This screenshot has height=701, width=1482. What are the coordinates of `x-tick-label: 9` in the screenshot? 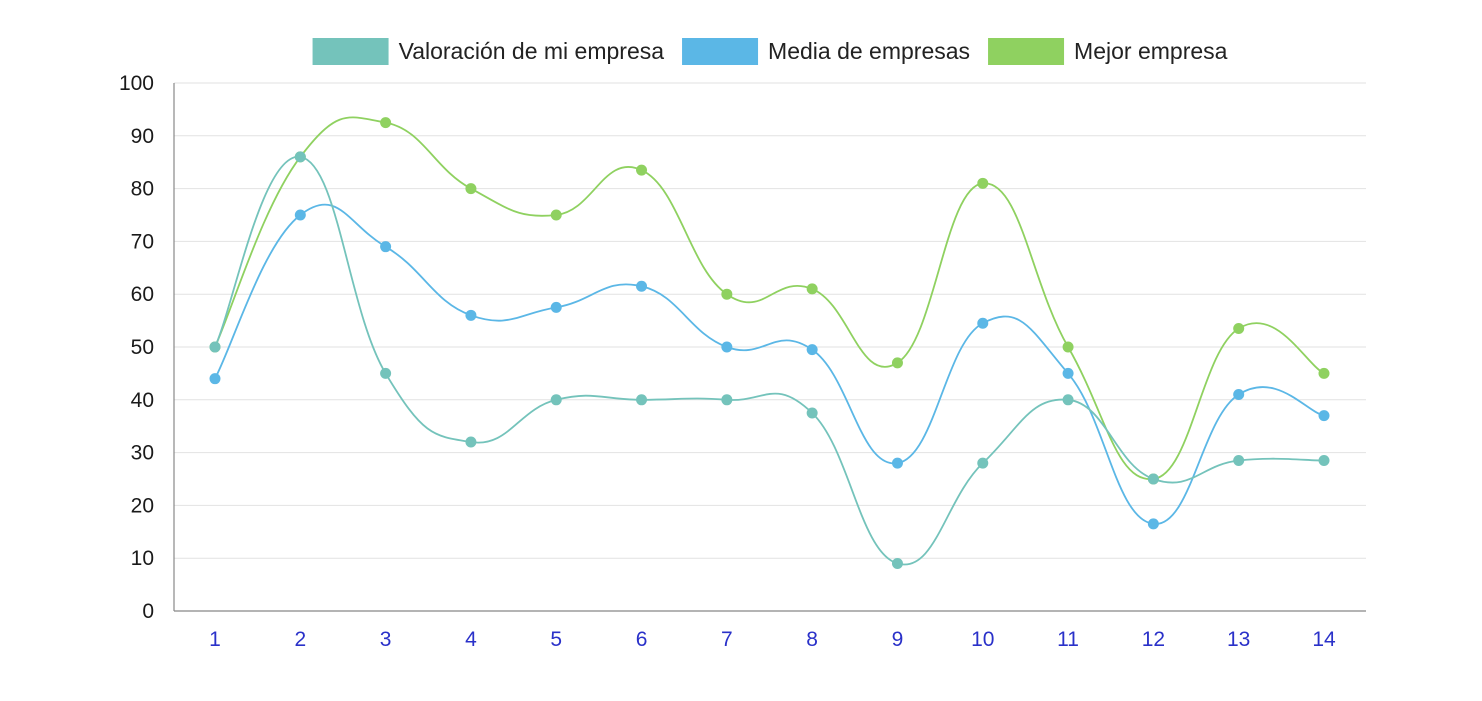 It's located at (898, 639).